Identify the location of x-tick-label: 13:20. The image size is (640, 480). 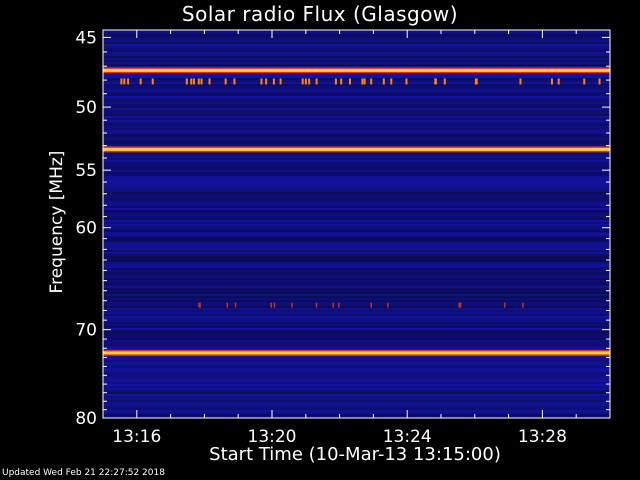
(272, 437).